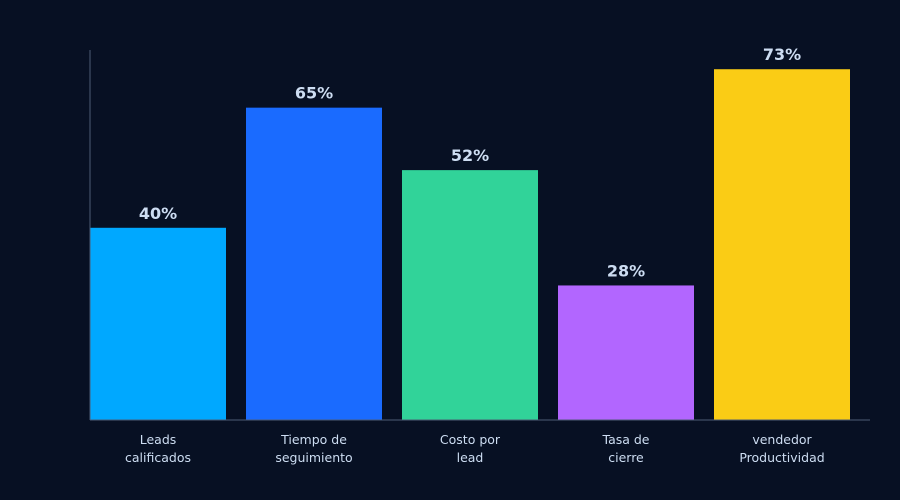 Image resolution: width=900 pixels, height=500 pixels. What do you see at coordinates (626, 270) in the screenshot?
I see `value-label-4: 28%` at bounding box center [626, 270].